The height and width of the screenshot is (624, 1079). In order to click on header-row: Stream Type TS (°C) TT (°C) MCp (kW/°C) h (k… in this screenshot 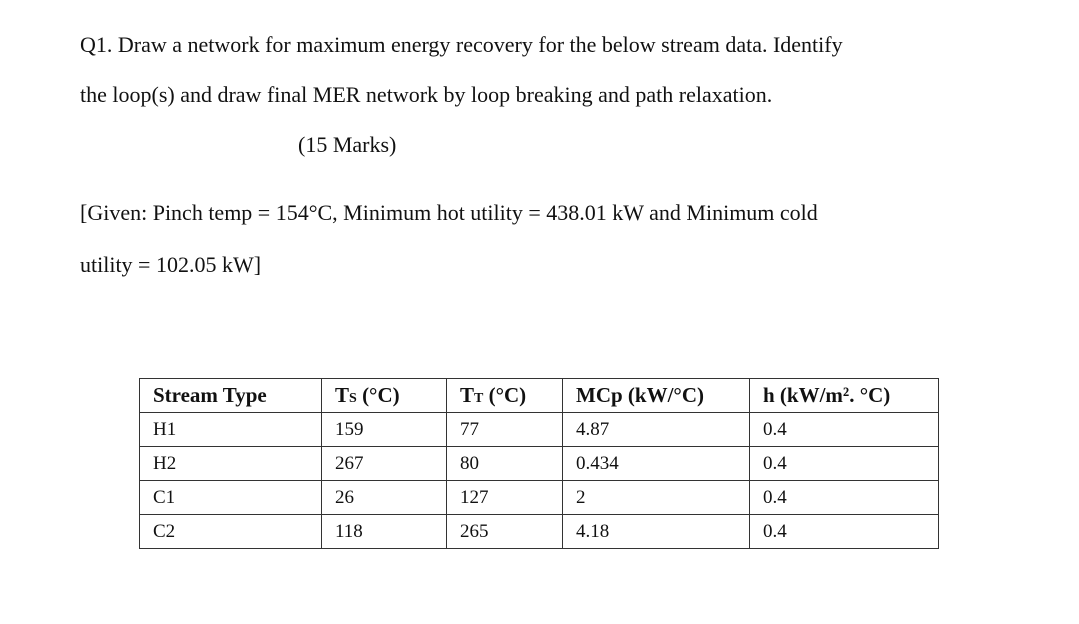, I will do `click(539, 395)`.